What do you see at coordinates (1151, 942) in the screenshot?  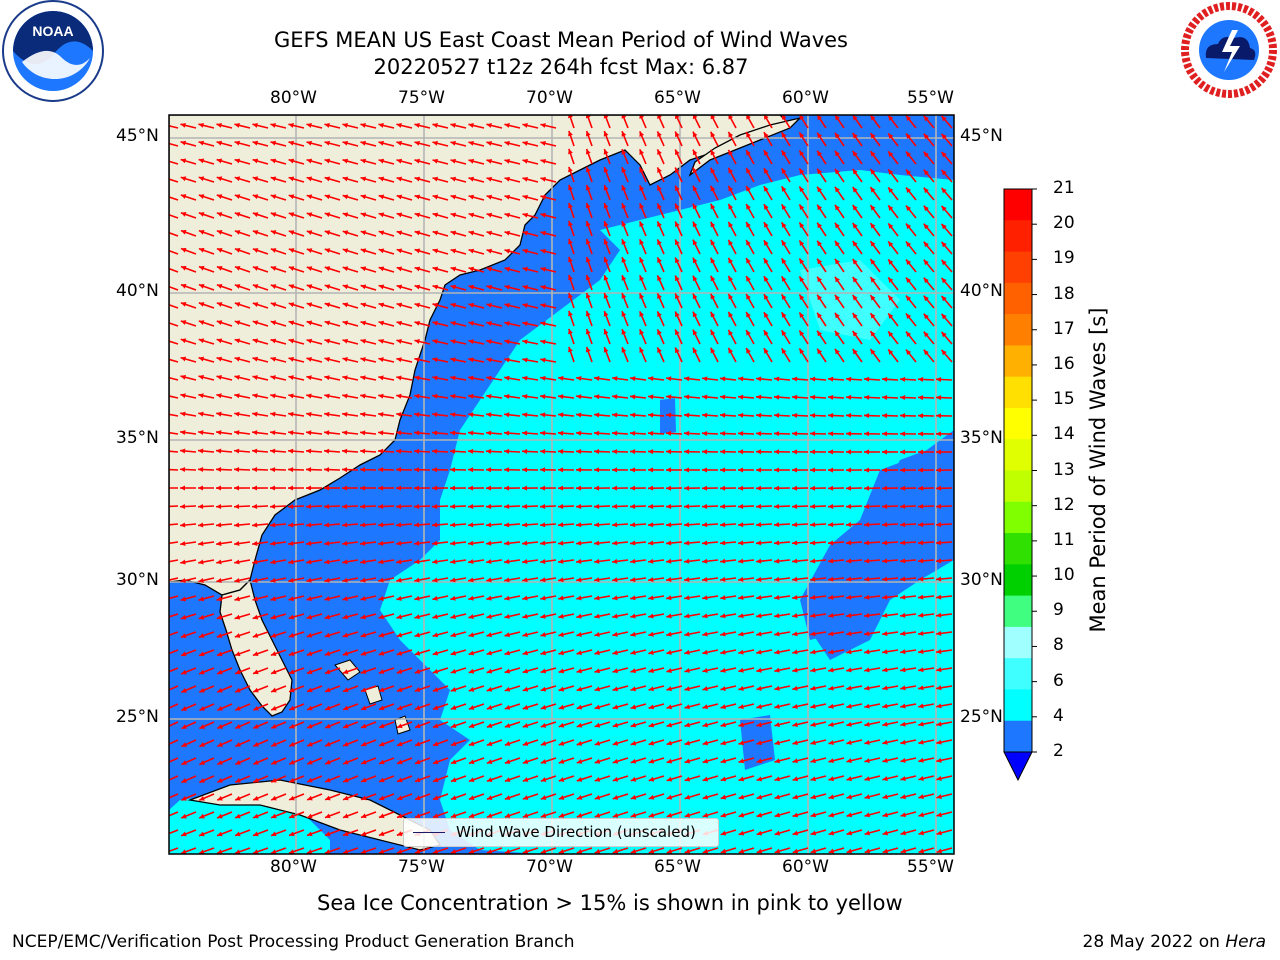 I see `date-text: 28 May 2022 on` at bounding box center [1151, 942].